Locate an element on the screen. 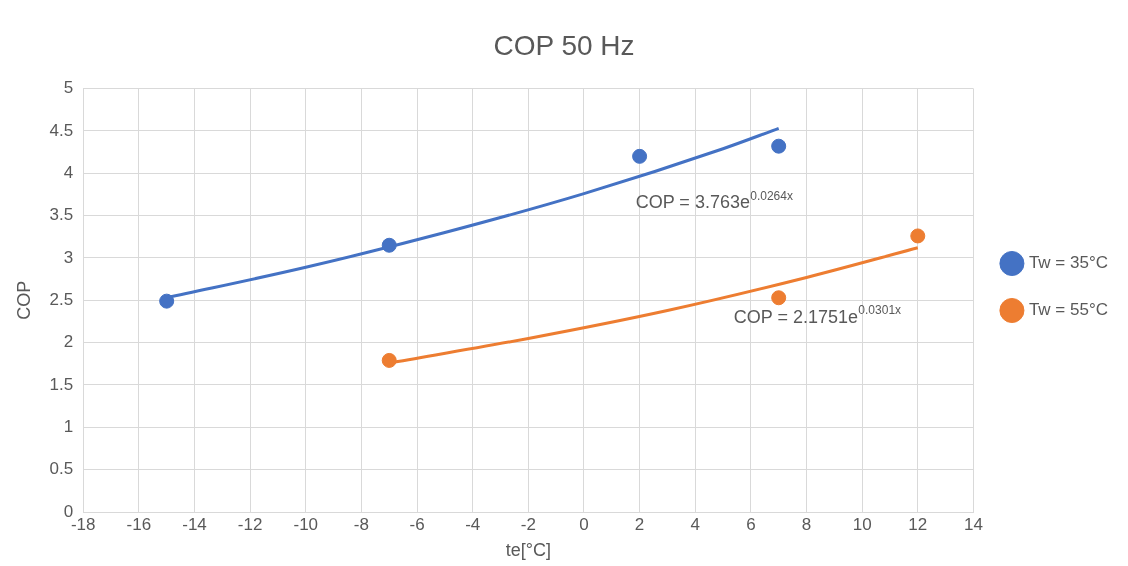  y-tick-label: 4.5 is located at coordinates (61, 130).